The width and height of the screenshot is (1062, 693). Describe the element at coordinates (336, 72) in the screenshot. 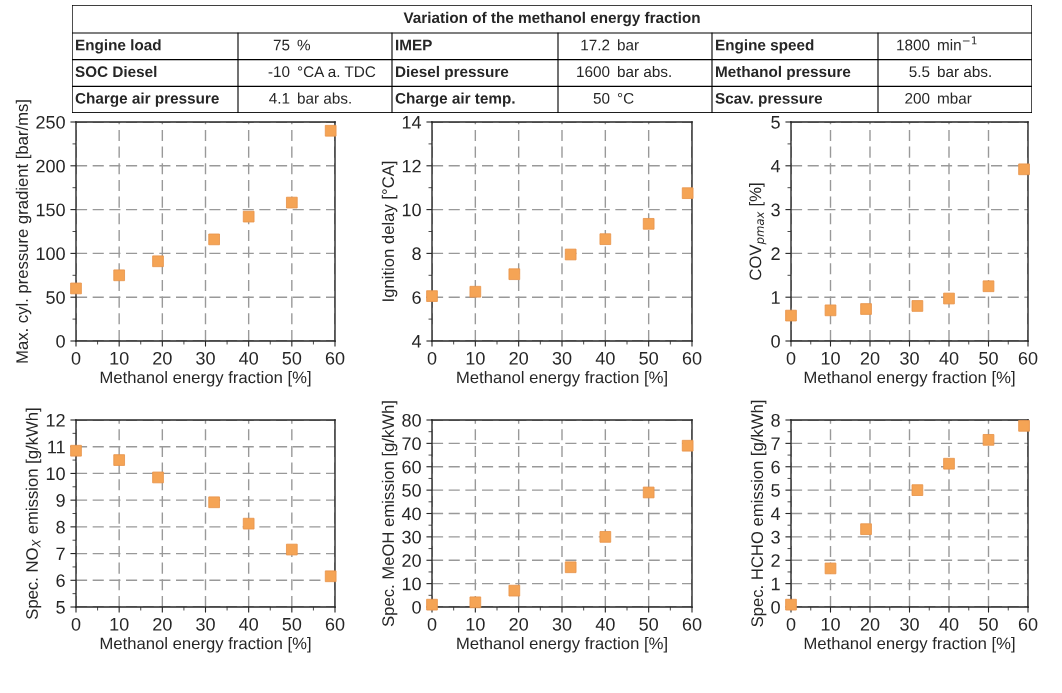

I see `text: °CA a. TDC` at that location.